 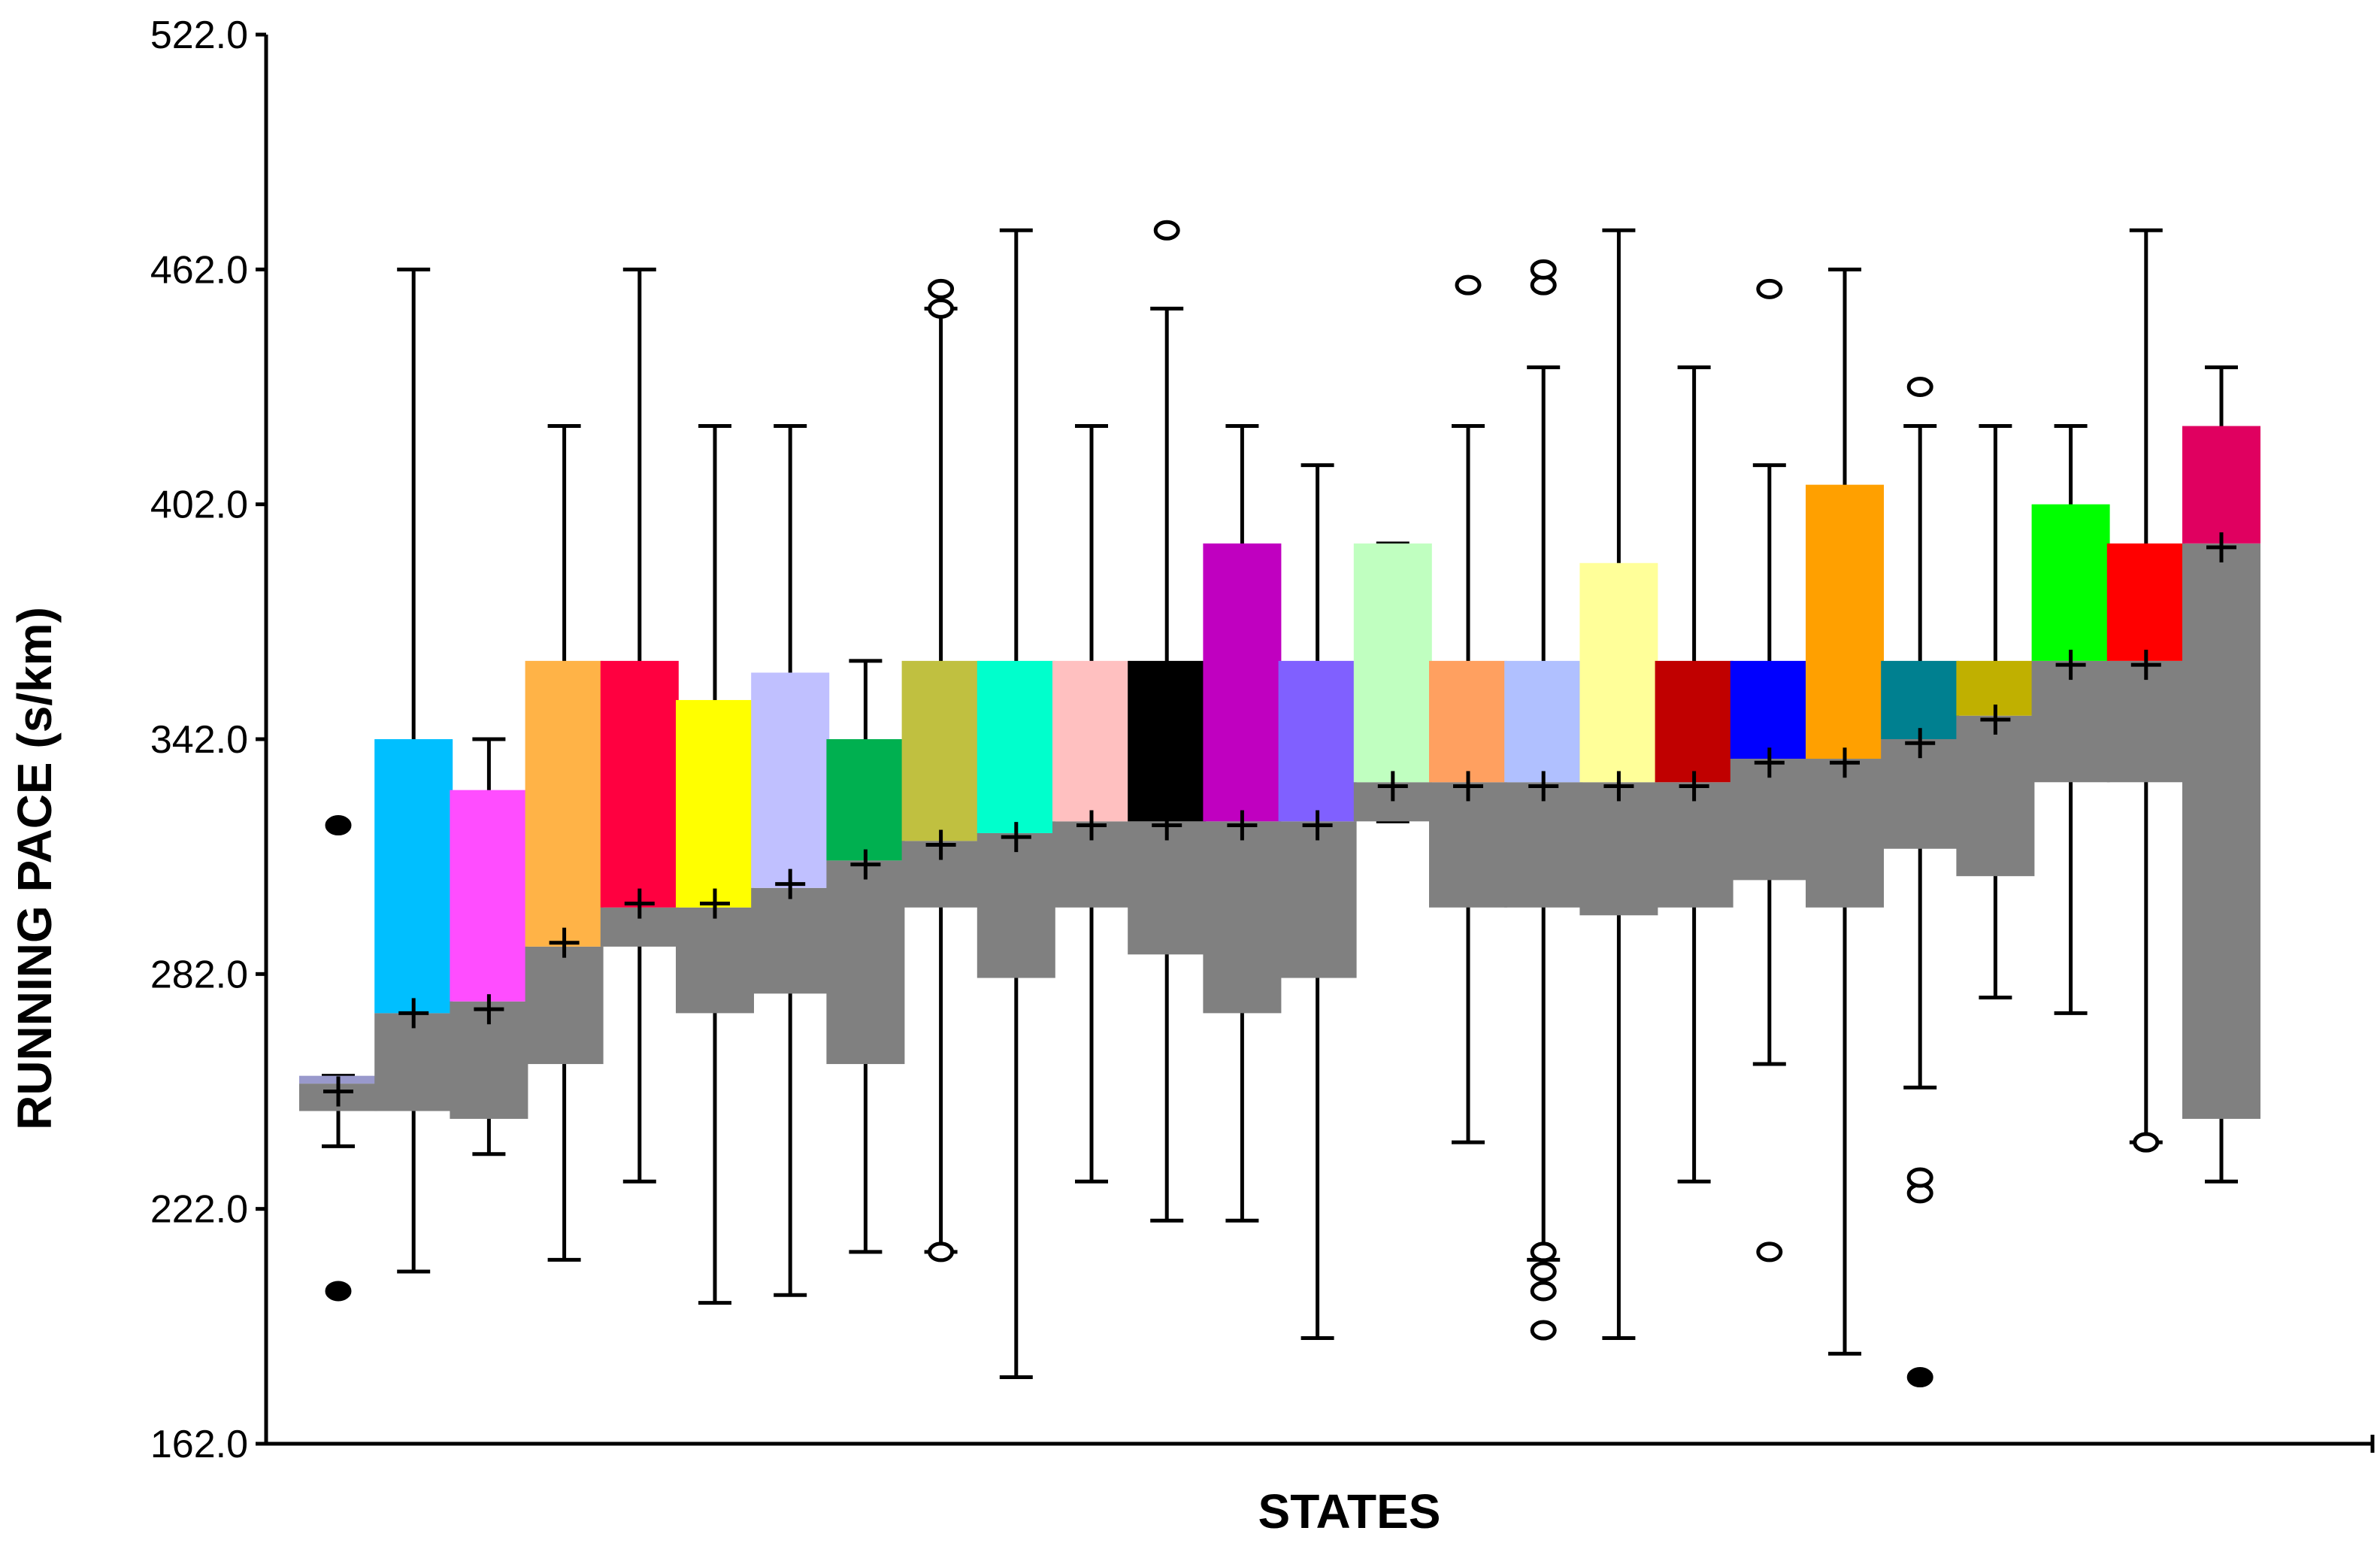 I want to click on y-tick-label: 402.0, so click(x=199, y=505).